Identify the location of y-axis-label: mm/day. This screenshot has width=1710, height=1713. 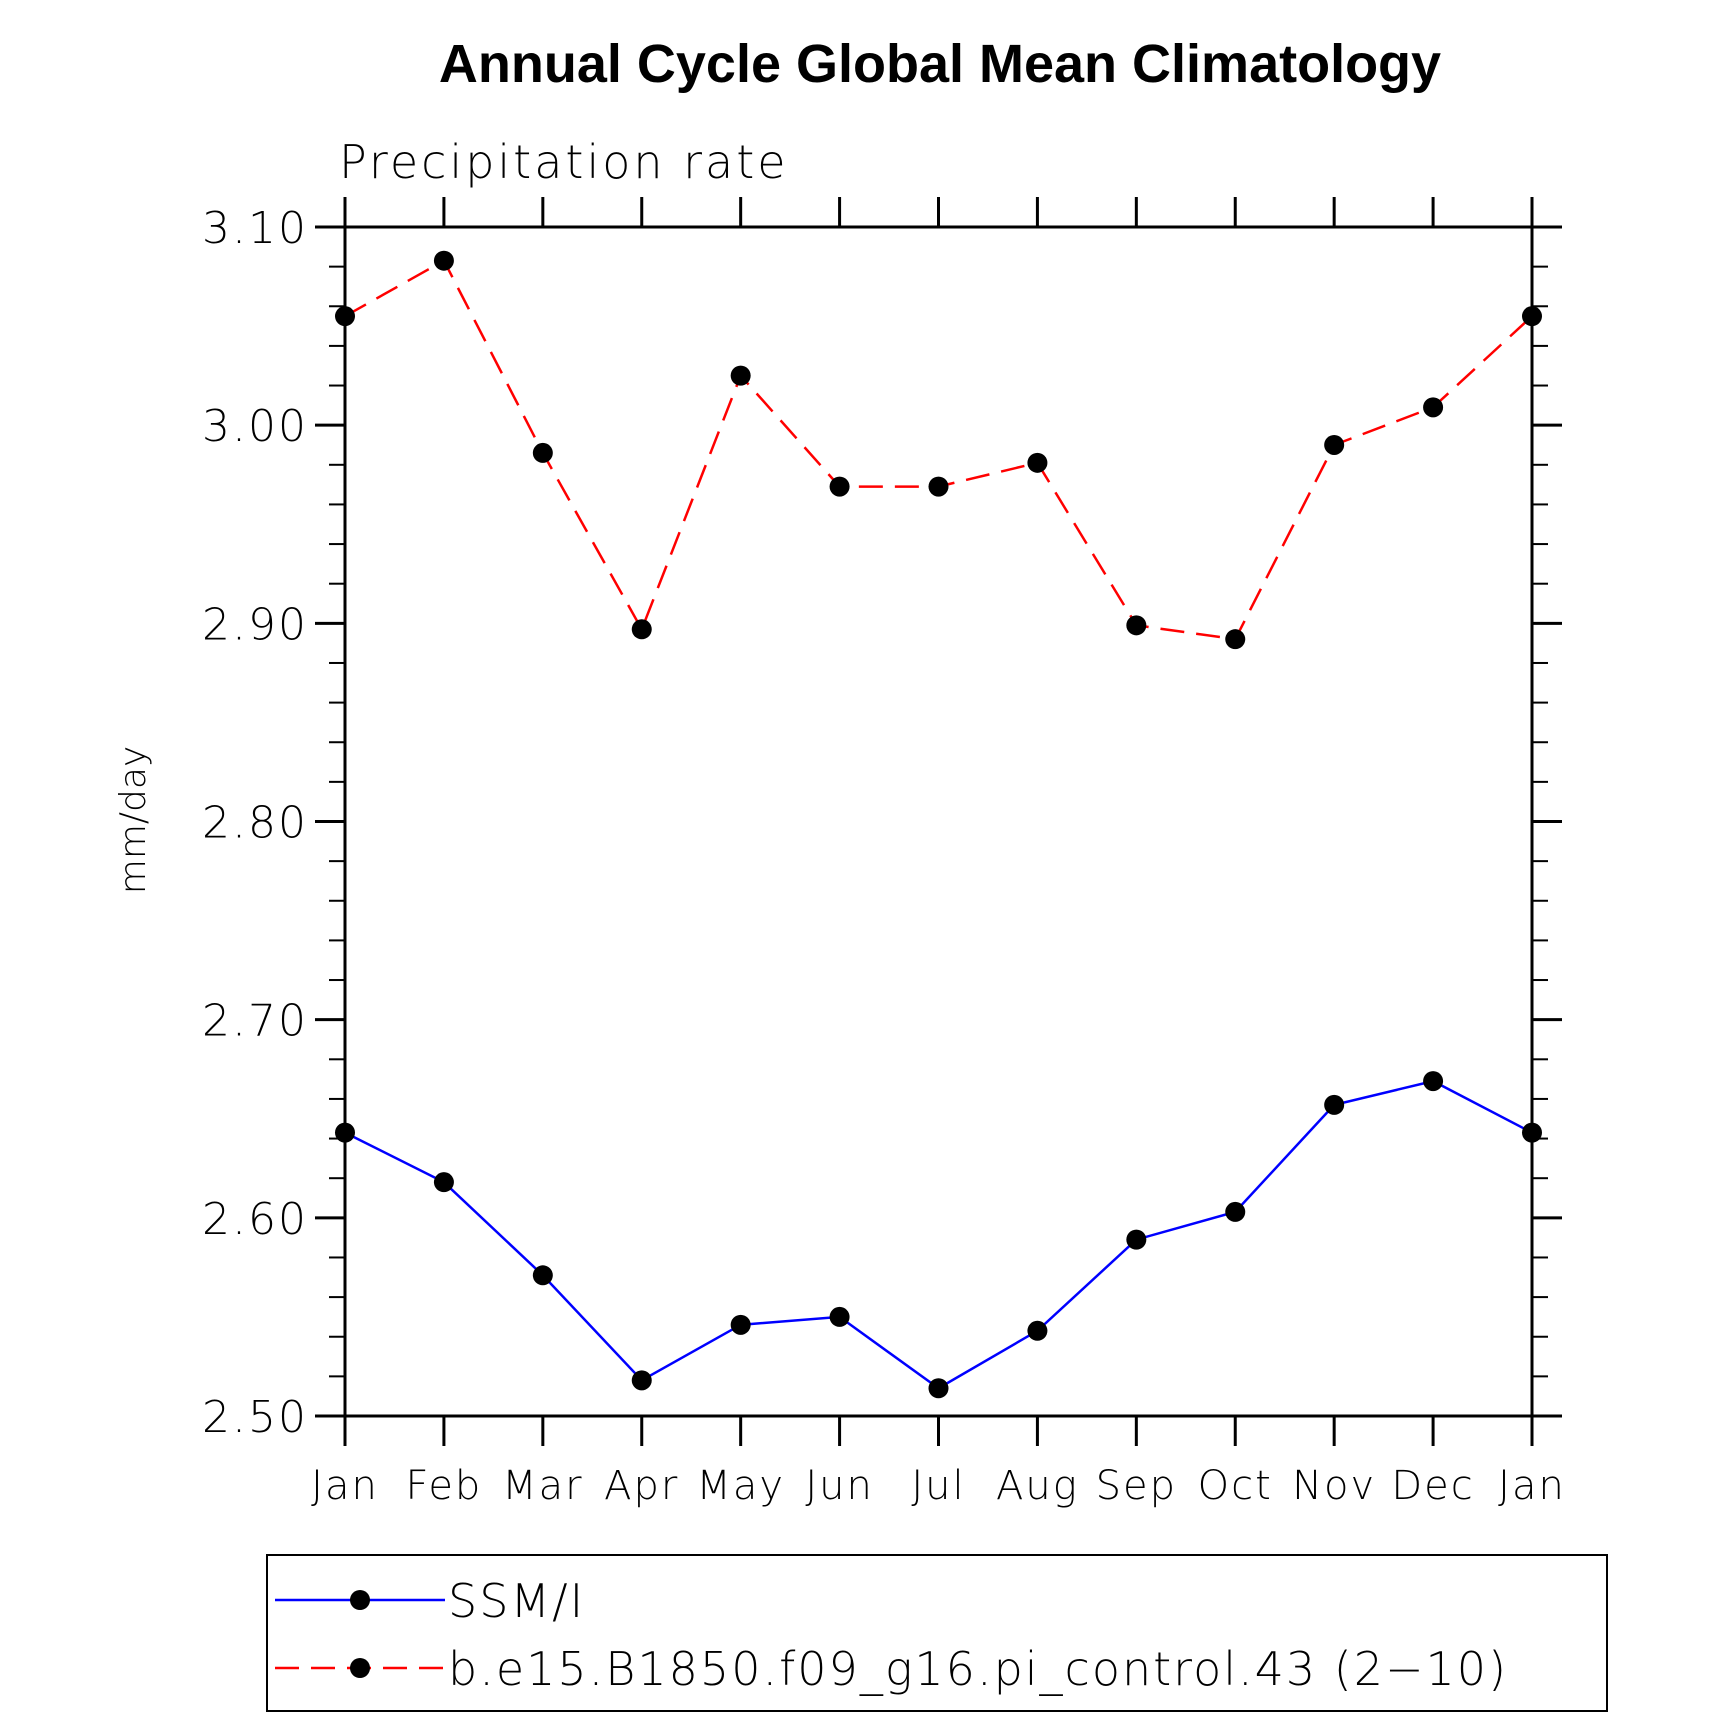
(133, 820).